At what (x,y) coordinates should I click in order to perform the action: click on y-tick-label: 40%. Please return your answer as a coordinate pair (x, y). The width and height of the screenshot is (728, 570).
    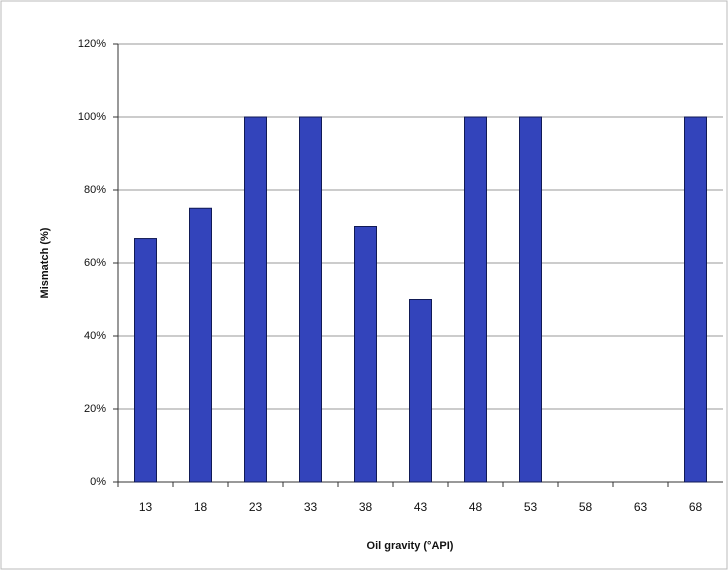
    Looking at the image, I should click on (95, 336).